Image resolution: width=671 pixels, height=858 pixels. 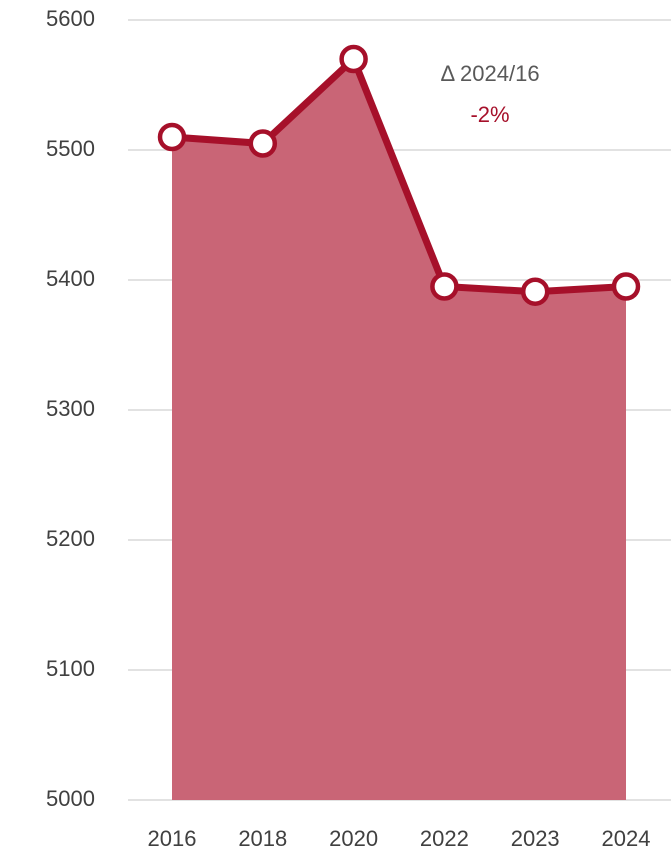 What do you see at coordinates (535, 838) in the screenshot?
I see `x-tick-label: 2023` at bounding box center [535, 838].